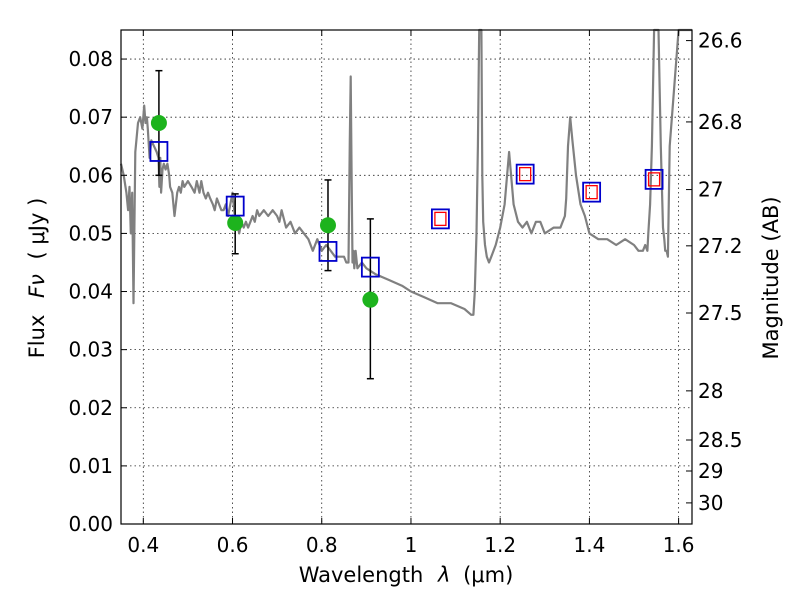 This screenshot has width=800, height=600. What do you see at coordinates (90, 408) in the screenshot?
I see `y-tick-label: 0.02` at bounding box center [90, 408].